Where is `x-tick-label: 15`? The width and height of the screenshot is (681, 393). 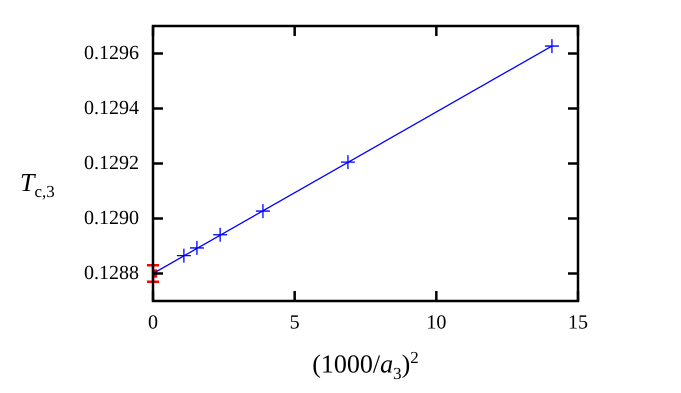 x-tick-label: 15 is located at coordinates (578, 322).